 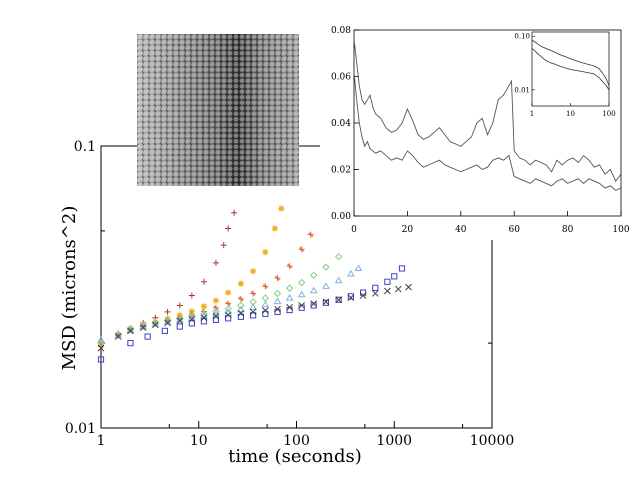 What do you see at coordinates (168, 279) in the screenshot?
I see `series-plus` at bounding box center [168, 279].